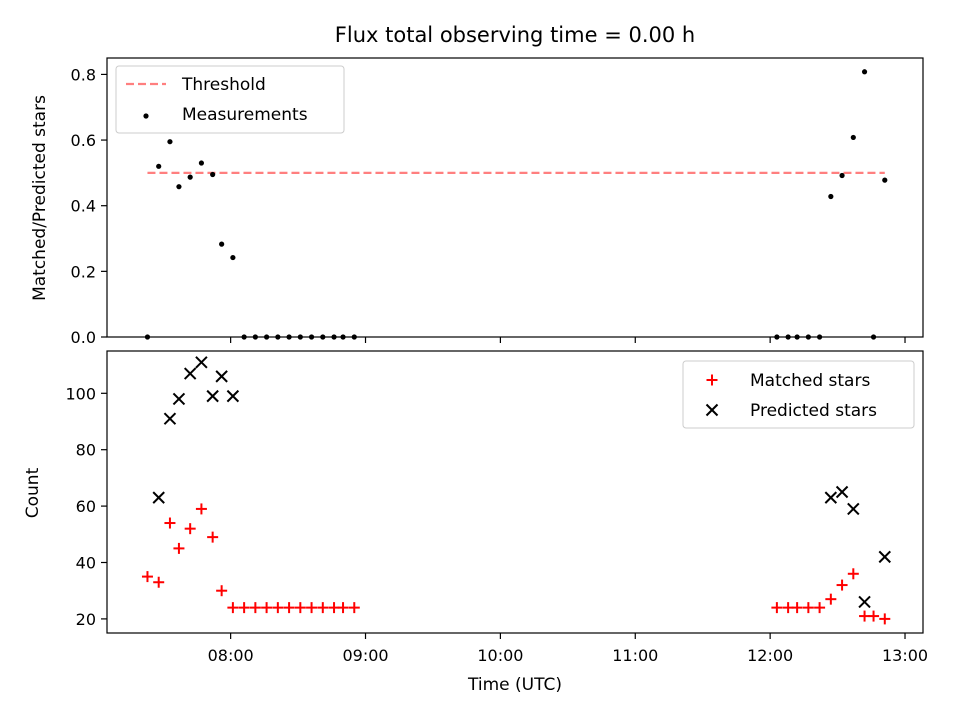 The width and height of the screenshot is (960, 720). Describe the element at coordinates (86, 450) in the screenshot. I see `bottom-y-tick-label: 80` at that location.